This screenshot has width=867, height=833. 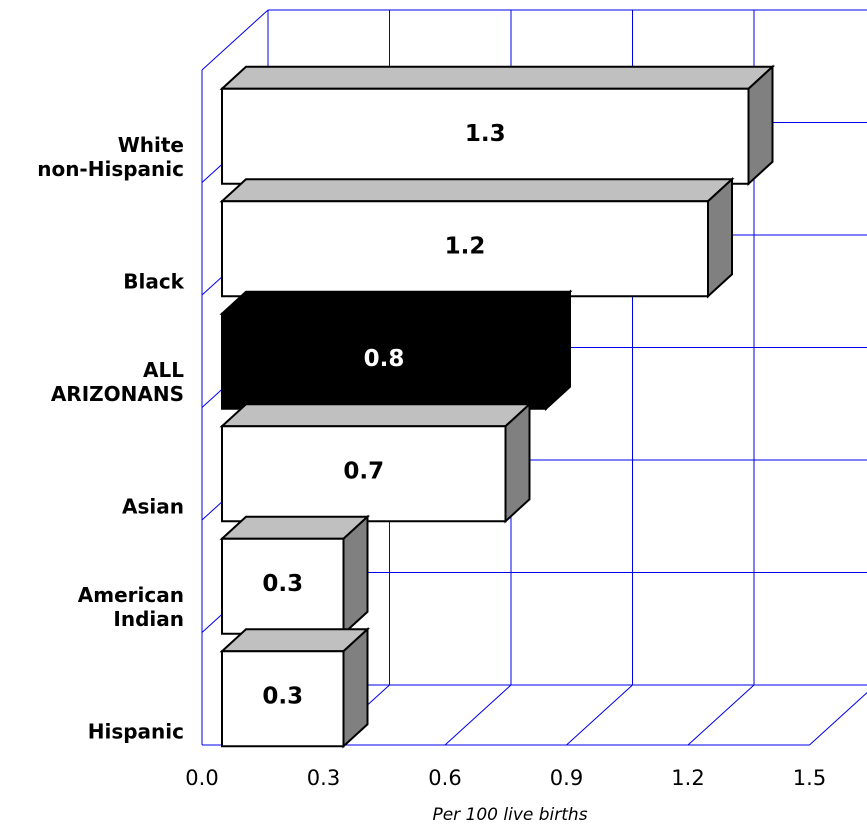 I want to click on category-label: ALL ARIZONANS, so click(x=117, y=382).